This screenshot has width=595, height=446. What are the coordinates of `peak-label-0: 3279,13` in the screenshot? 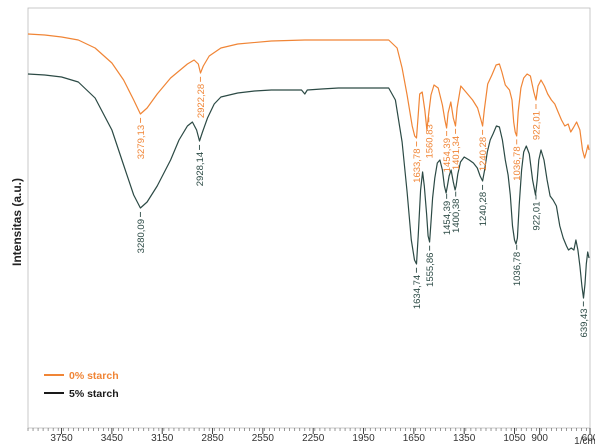 It's located at (141, 142).